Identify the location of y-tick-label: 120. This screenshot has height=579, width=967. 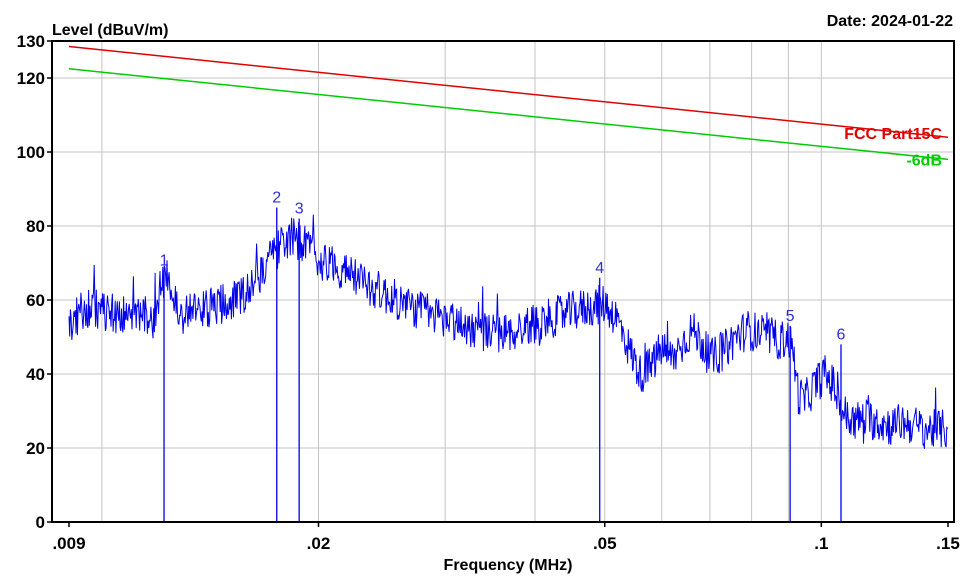
(31, 78).